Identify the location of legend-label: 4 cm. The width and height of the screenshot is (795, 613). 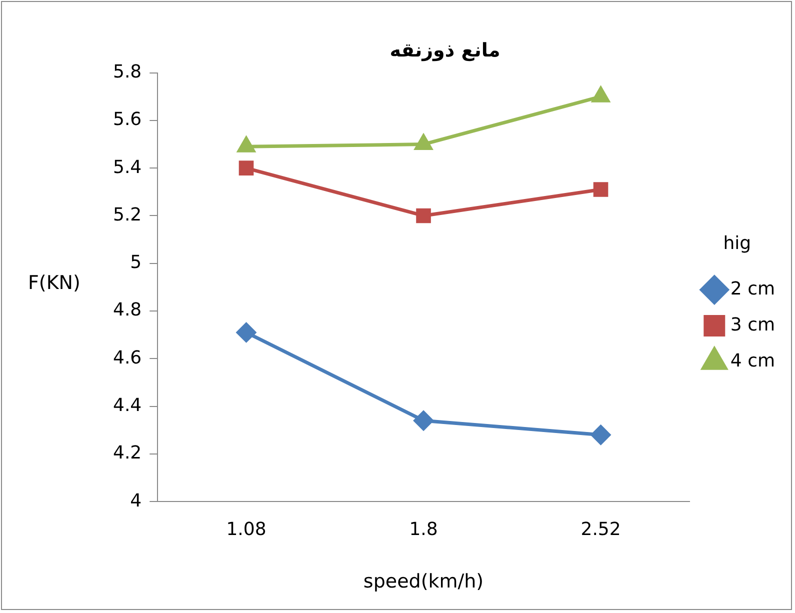
(753, 361).